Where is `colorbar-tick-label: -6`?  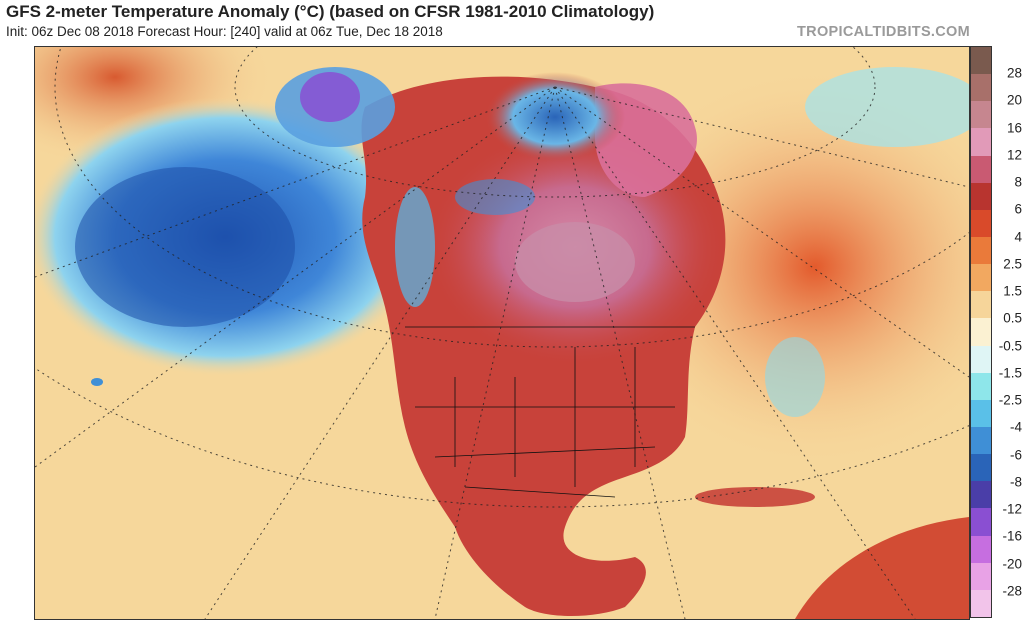 colorbar-tick-label: -6 is located at coordinates (1015, 455).